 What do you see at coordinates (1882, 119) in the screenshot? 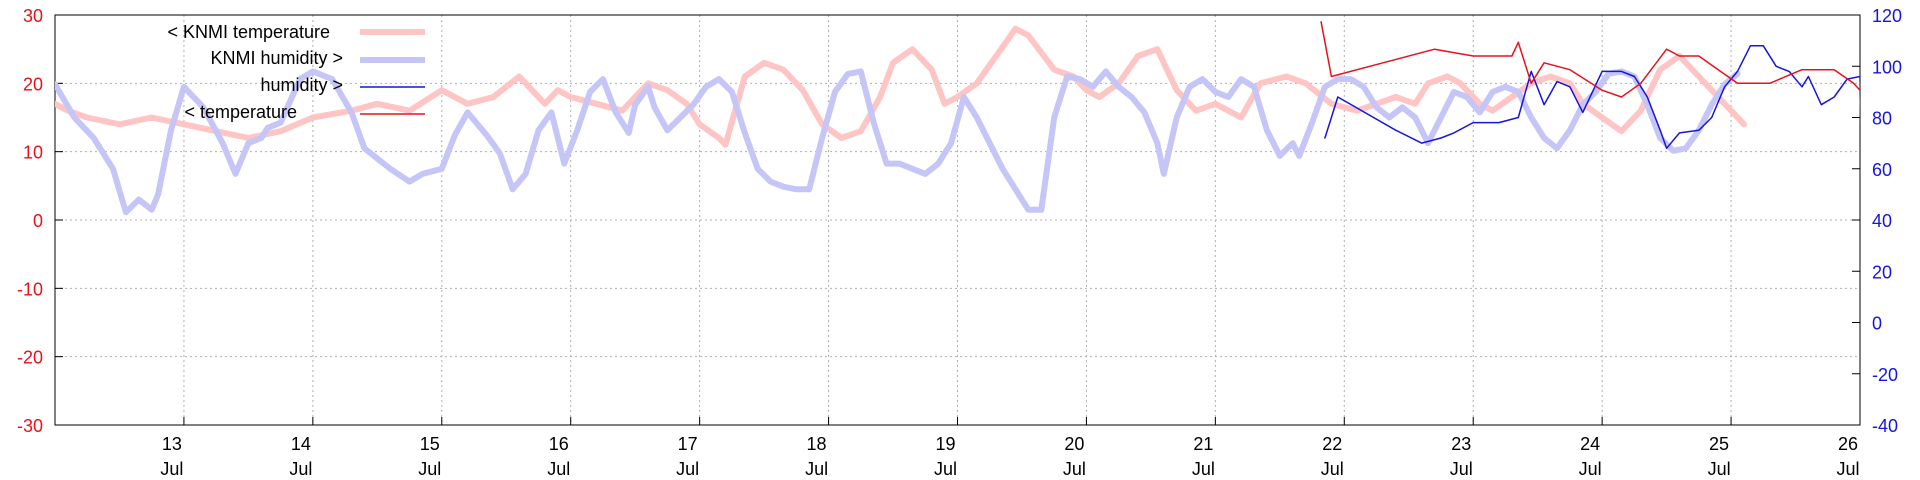
I see `right-tick-label: 80` at bounding box center [1882, 119].